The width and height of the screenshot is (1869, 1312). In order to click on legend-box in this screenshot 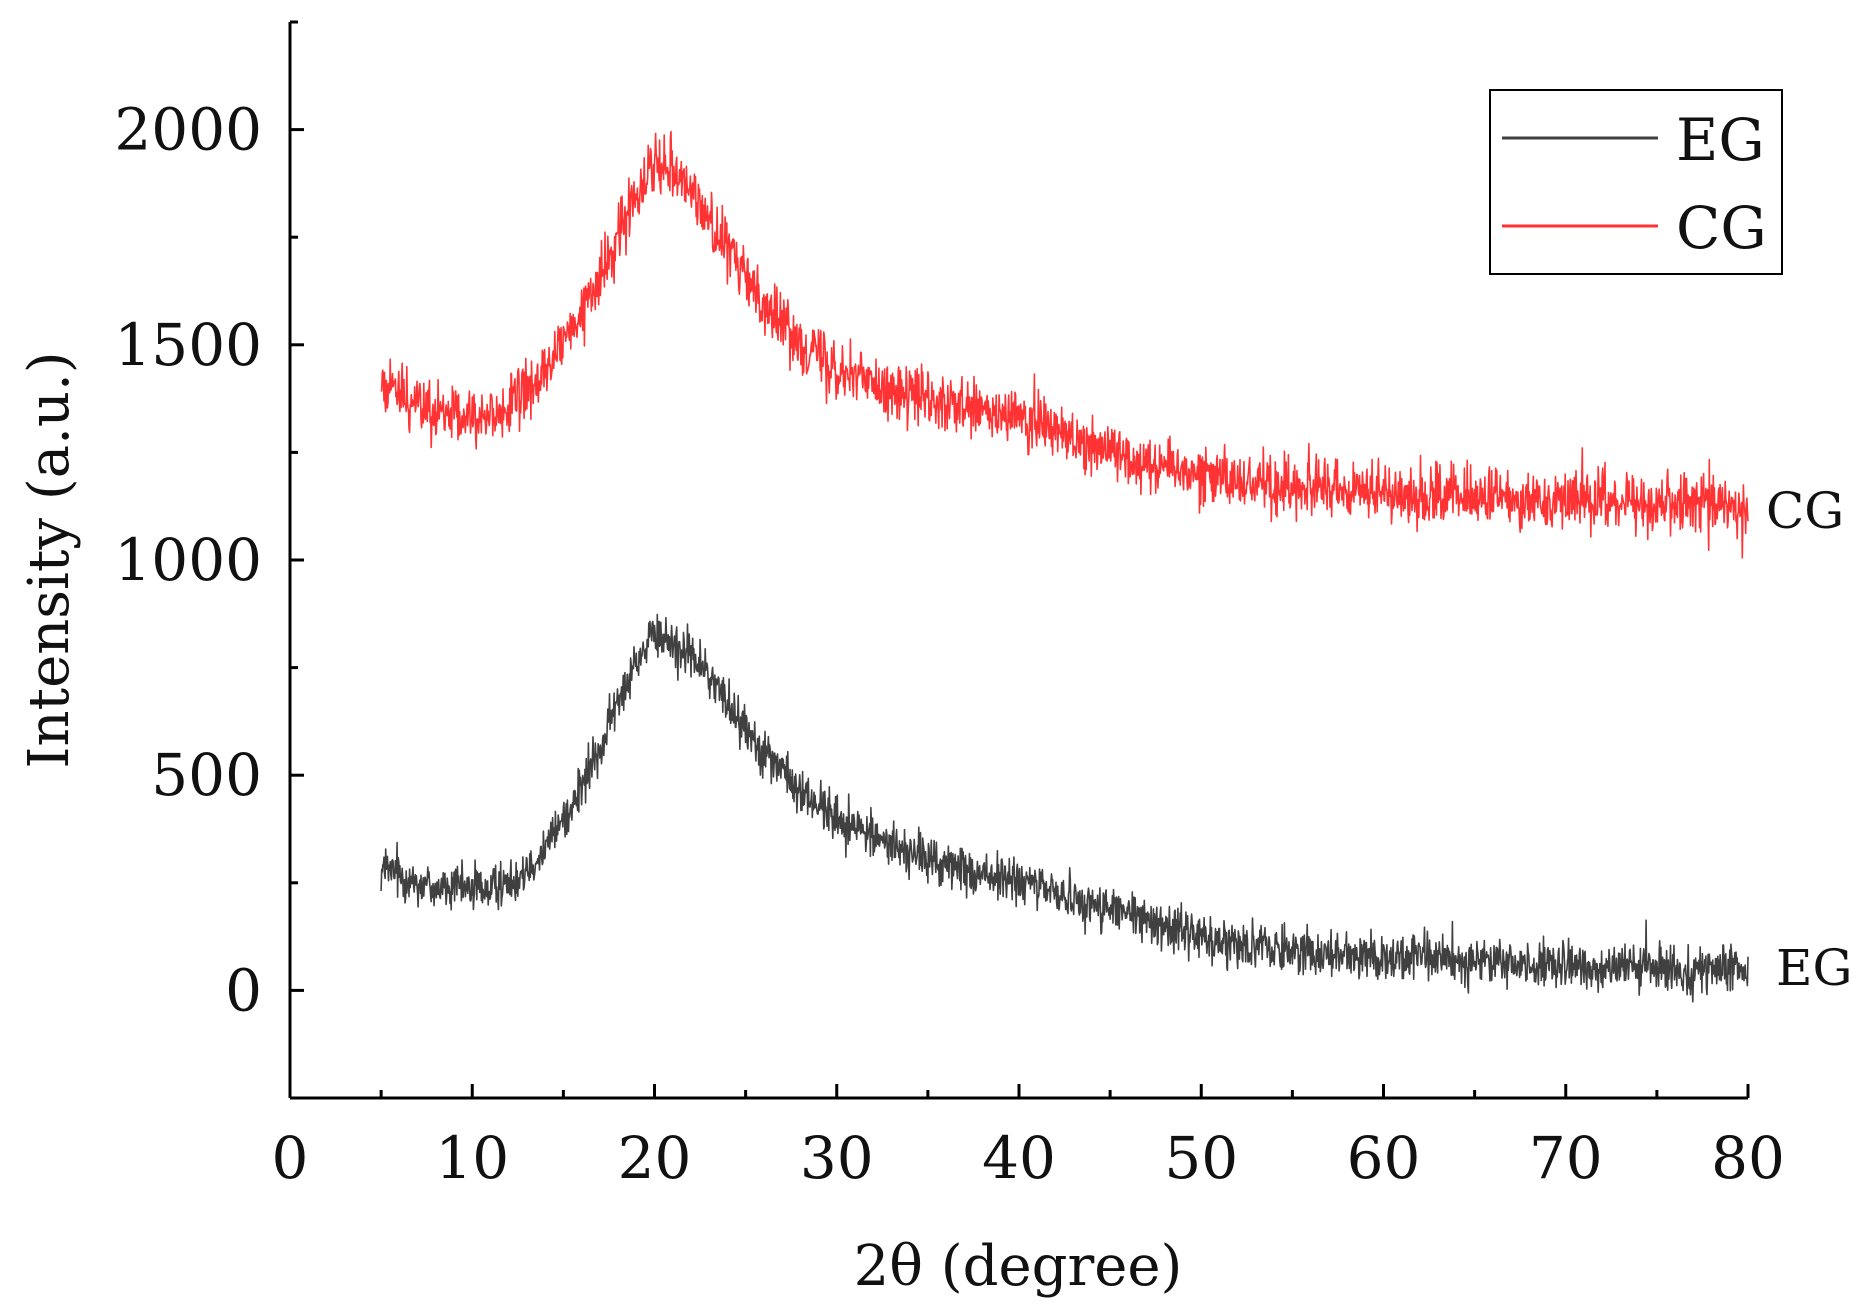, I will do `click(1636, 182)`.